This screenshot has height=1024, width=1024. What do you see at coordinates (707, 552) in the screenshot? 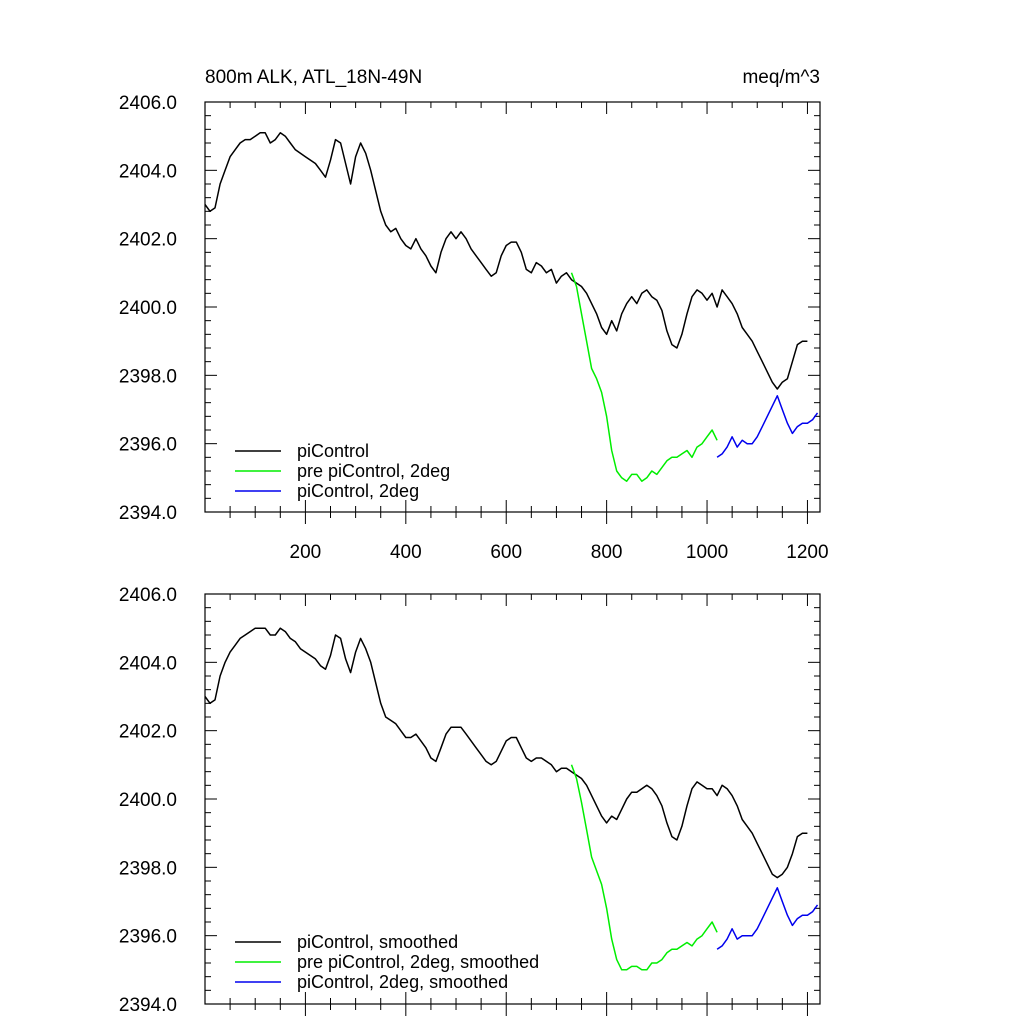
I see `x-tick-label: 1000` at bounding box center [707, 552].